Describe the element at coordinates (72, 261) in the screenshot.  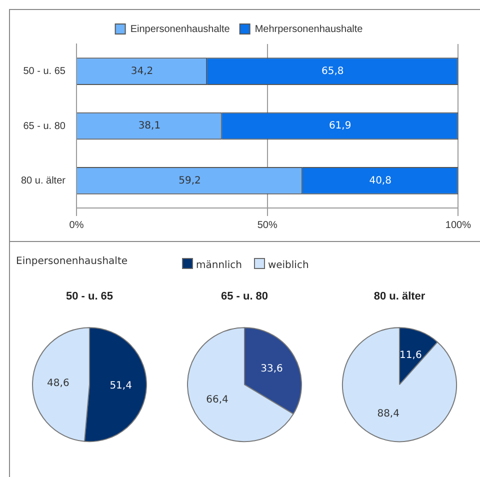
I see `text: Einpersonenhaushalte` at that location.